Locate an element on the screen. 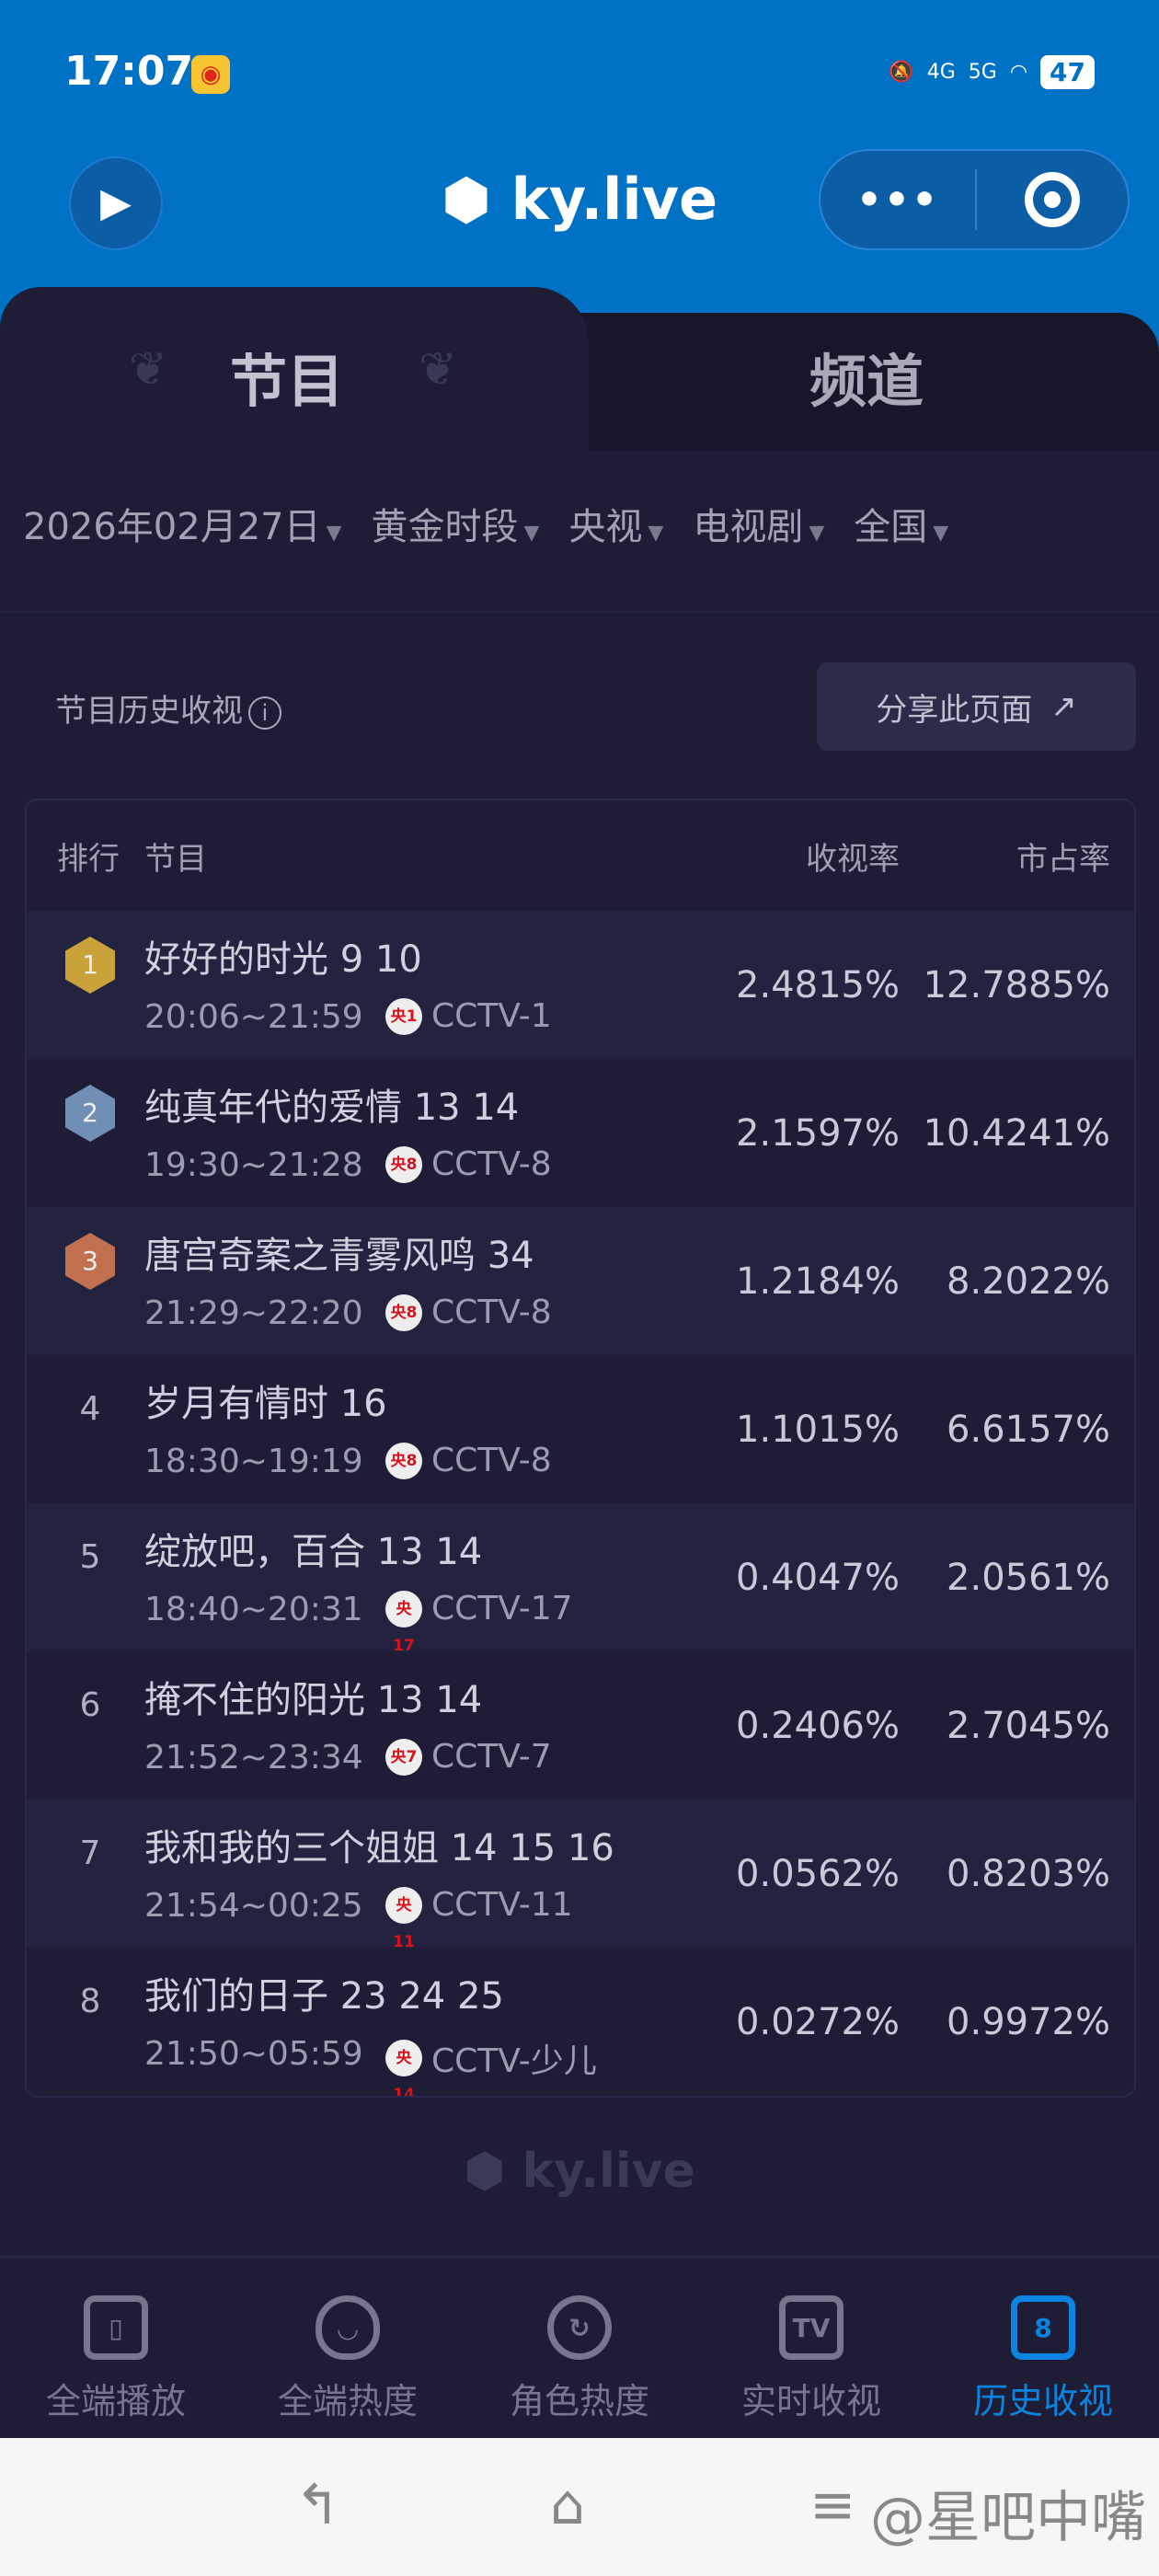 This screenshot has width=1159, height=2576. footer-logo: ⬢ ky.live is located at coordinates (579, 2171).